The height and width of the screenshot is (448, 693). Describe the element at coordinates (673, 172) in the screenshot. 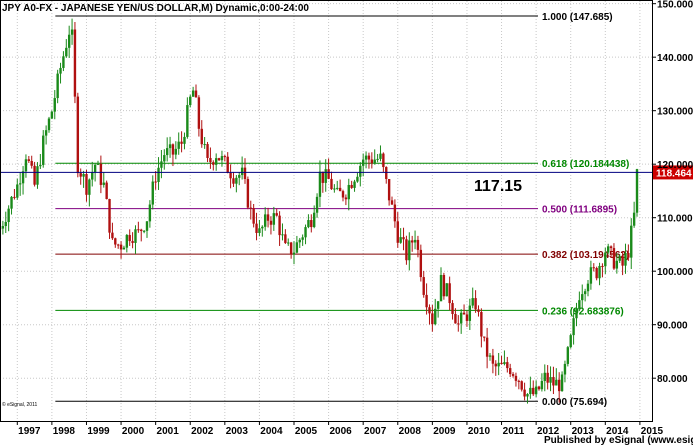

I see `current-price-tag` at that location.